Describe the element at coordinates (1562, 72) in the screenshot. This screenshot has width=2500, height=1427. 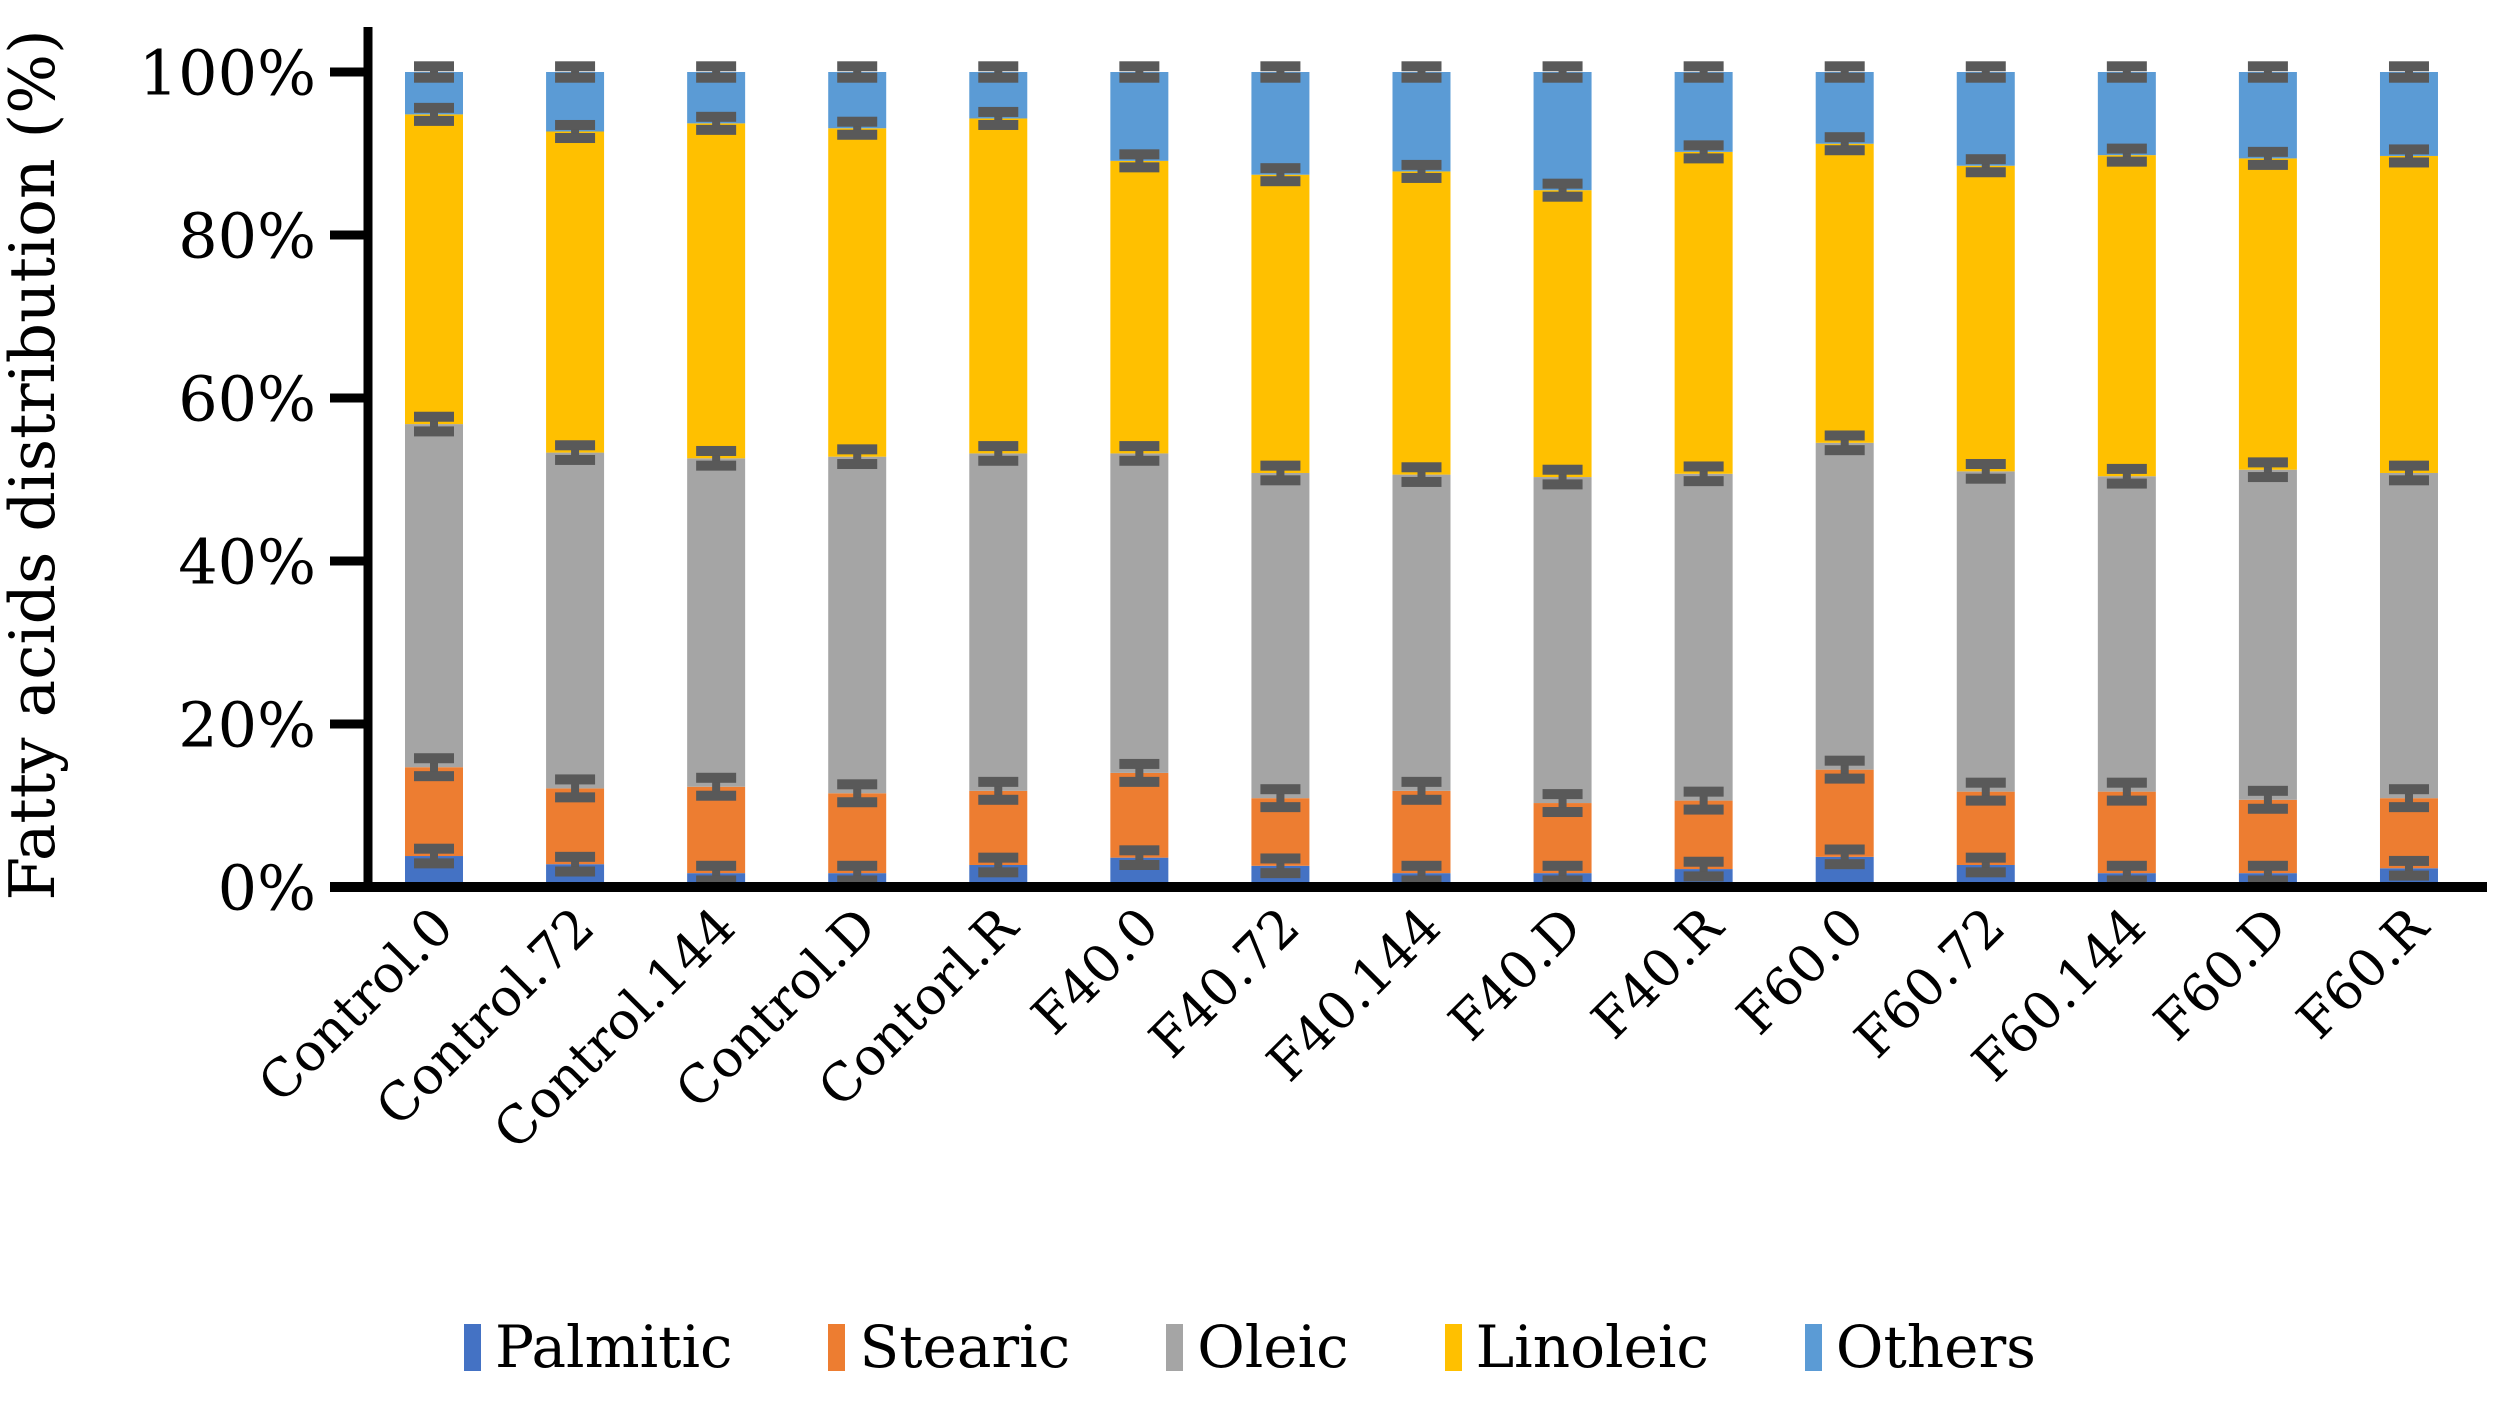
I see `error-bar-others-f40.d` at that location.